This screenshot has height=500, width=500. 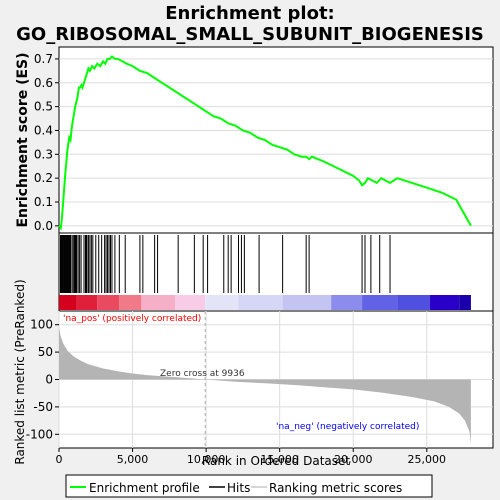 What do you see at coordinates (43, 407) in the screenshot?
I see `metric-y-tick-label: -50` at bounding box center [43, 407].